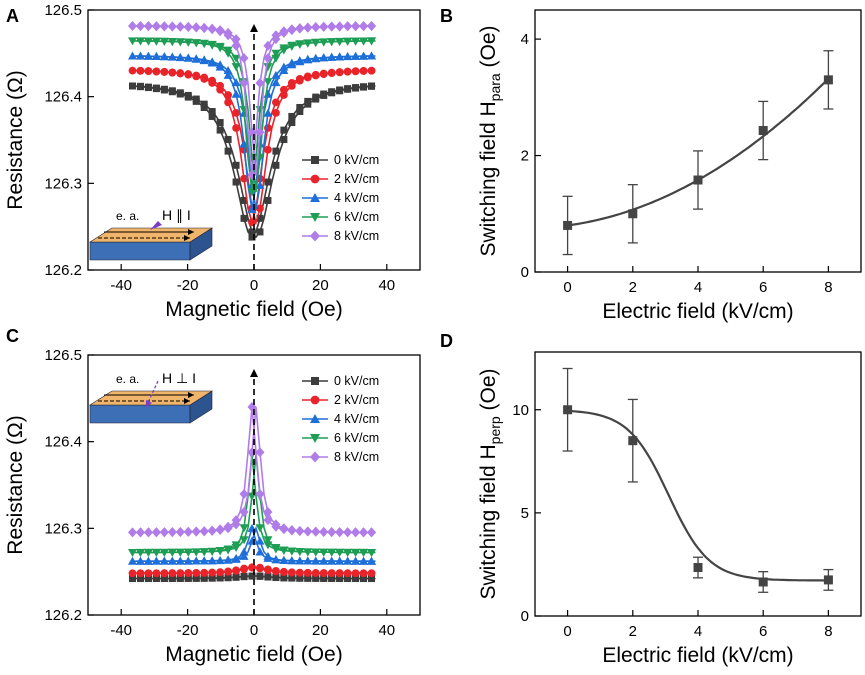 Image resolution: width=865 pixels, height=675 pixels. What do you see at coordinates (525, 513) in the screenshot?
I see `y-tick-label: 5` at bounding box center [525, 513].